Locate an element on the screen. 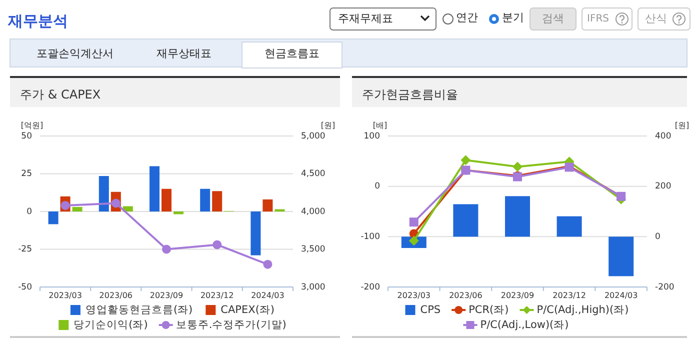 This screenshot has height=342, width=697. chart-title: 주가현금흐름비율 is located at coordinates (410, 94).